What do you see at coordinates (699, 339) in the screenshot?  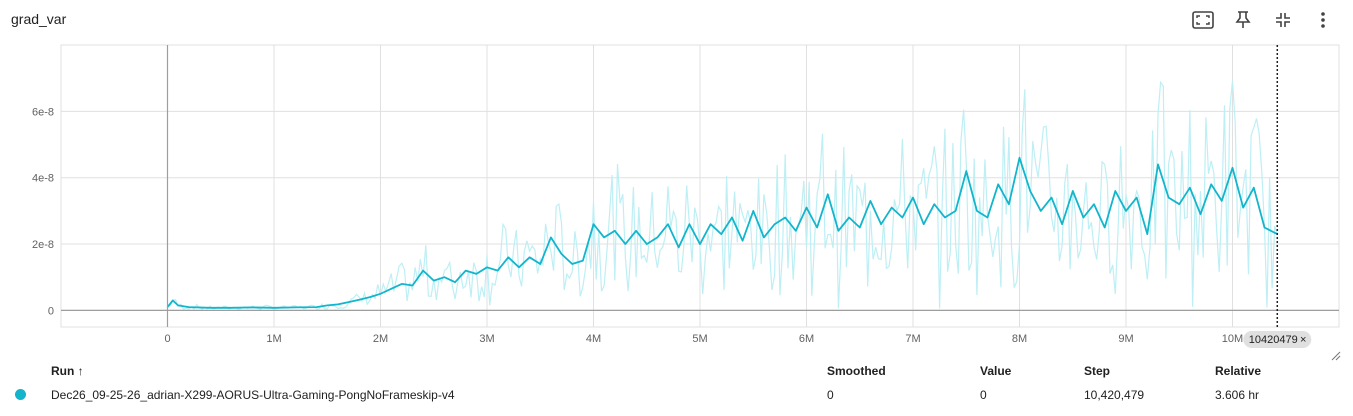 I see `x-tick-label: 5M` at bounding box center [699, 339].